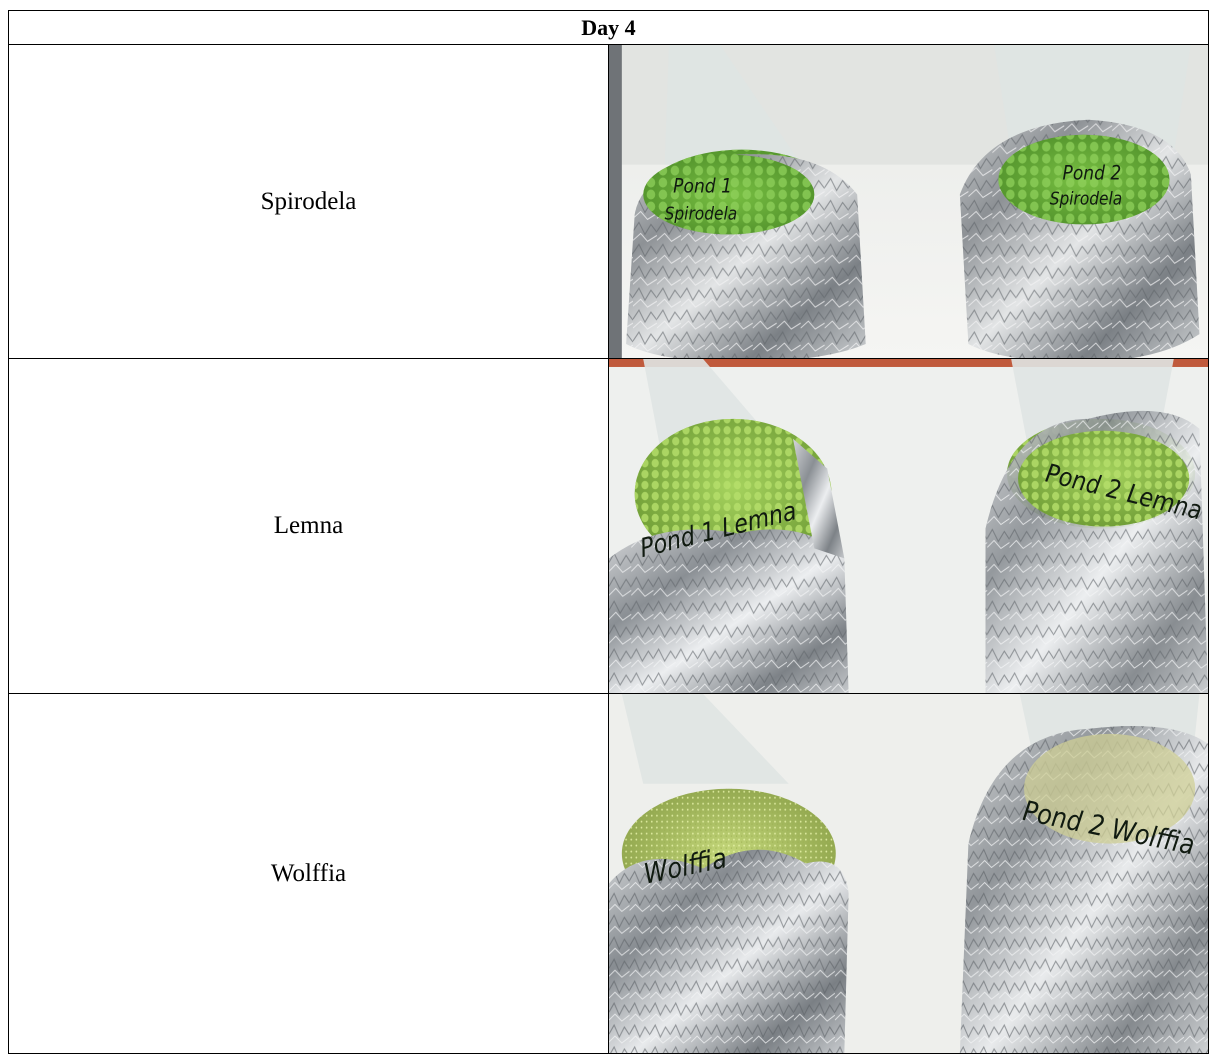 The width and height of the screenshot is (1209, 1054). What do you see at coordinates (1092, 173) in the screenshot?
I see `right-flask-label-1: Pond 2` at bounding box center [1092, 173].